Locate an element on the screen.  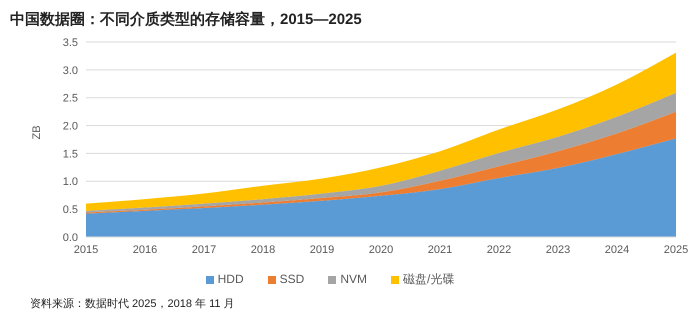
x-tick-label: 2015 is located at coordinates (86, 250).